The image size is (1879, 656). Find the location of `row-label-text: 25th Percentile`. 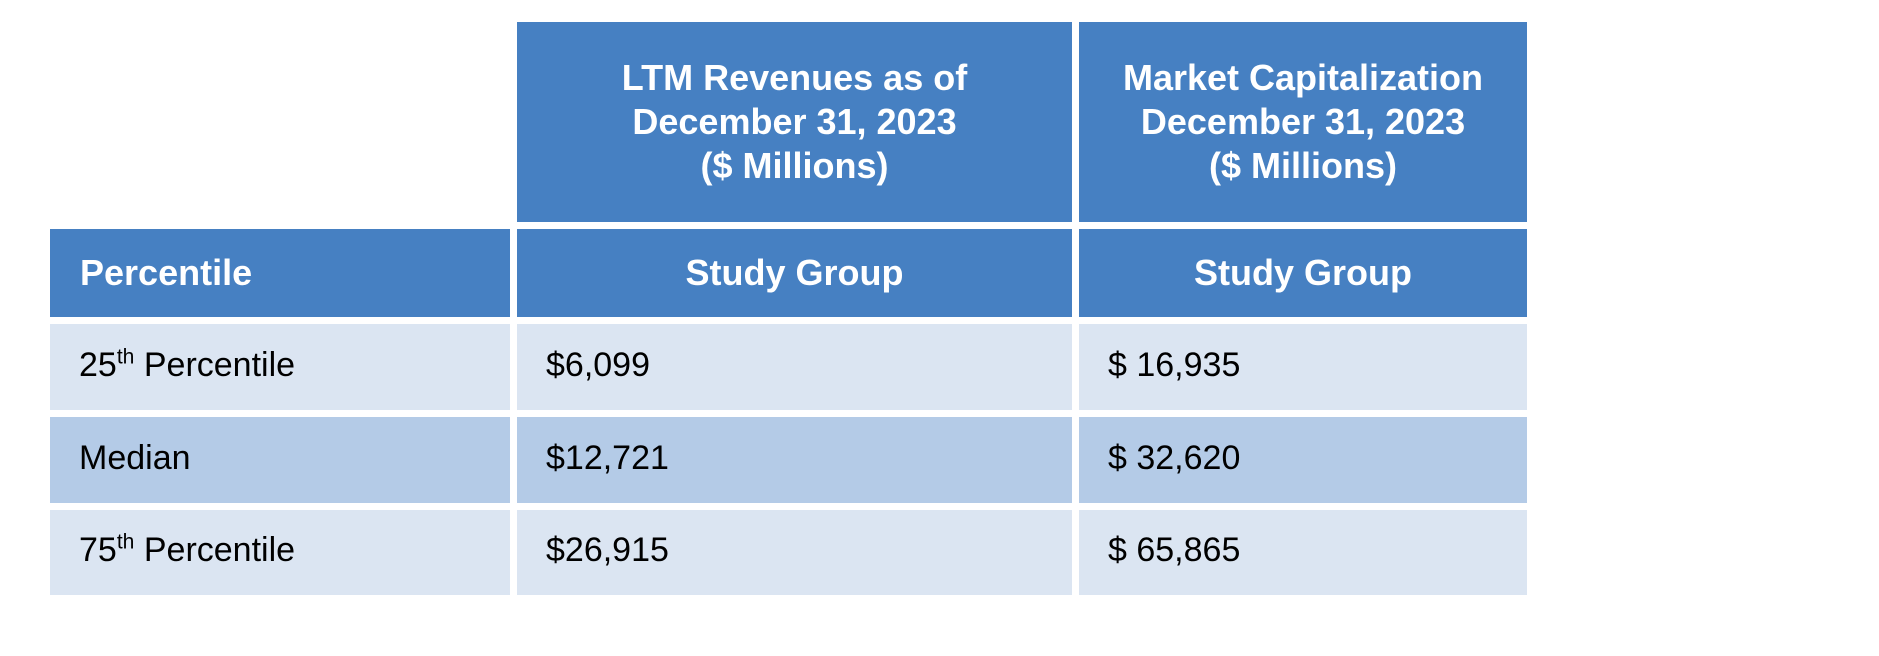

row-label-text: 25th Percentile is located at coordinates (187, 364).